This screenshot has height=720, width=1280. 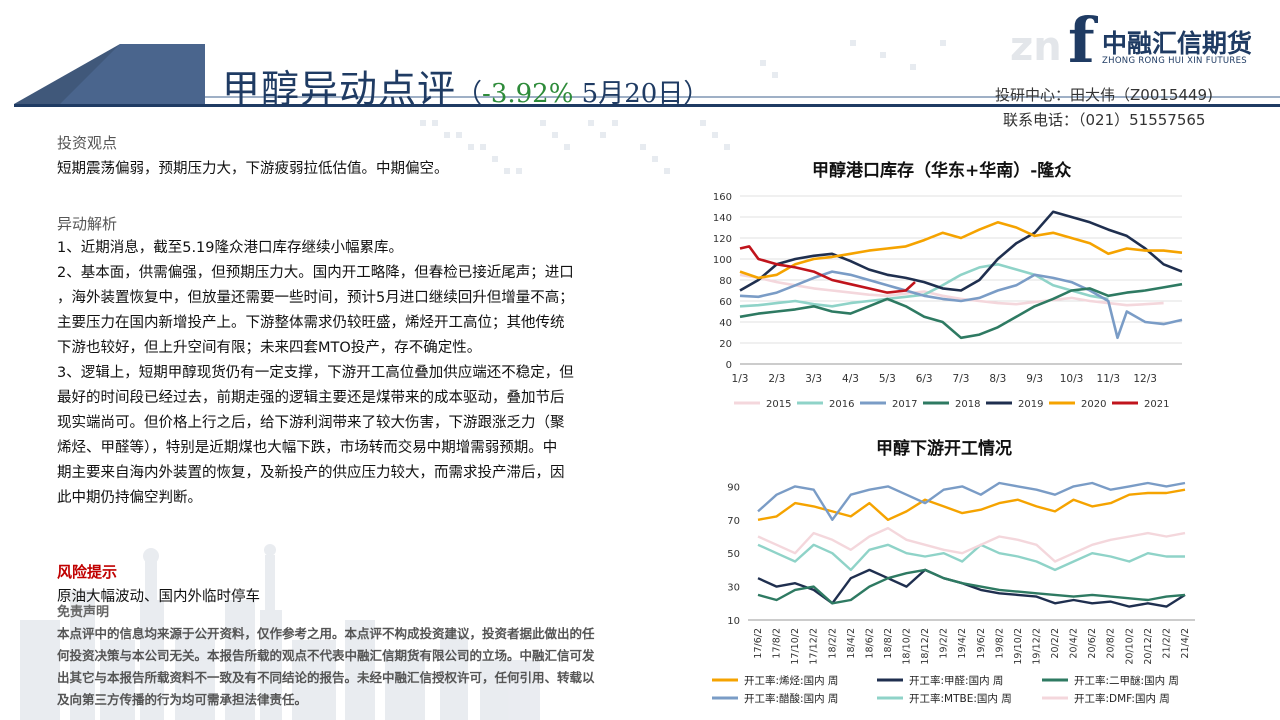 What do you see at coordinates (1122, 698) in the screenshot?
I see `legend-label: 开工率:DMF:国内 周` at bounding box center [1122, 698].